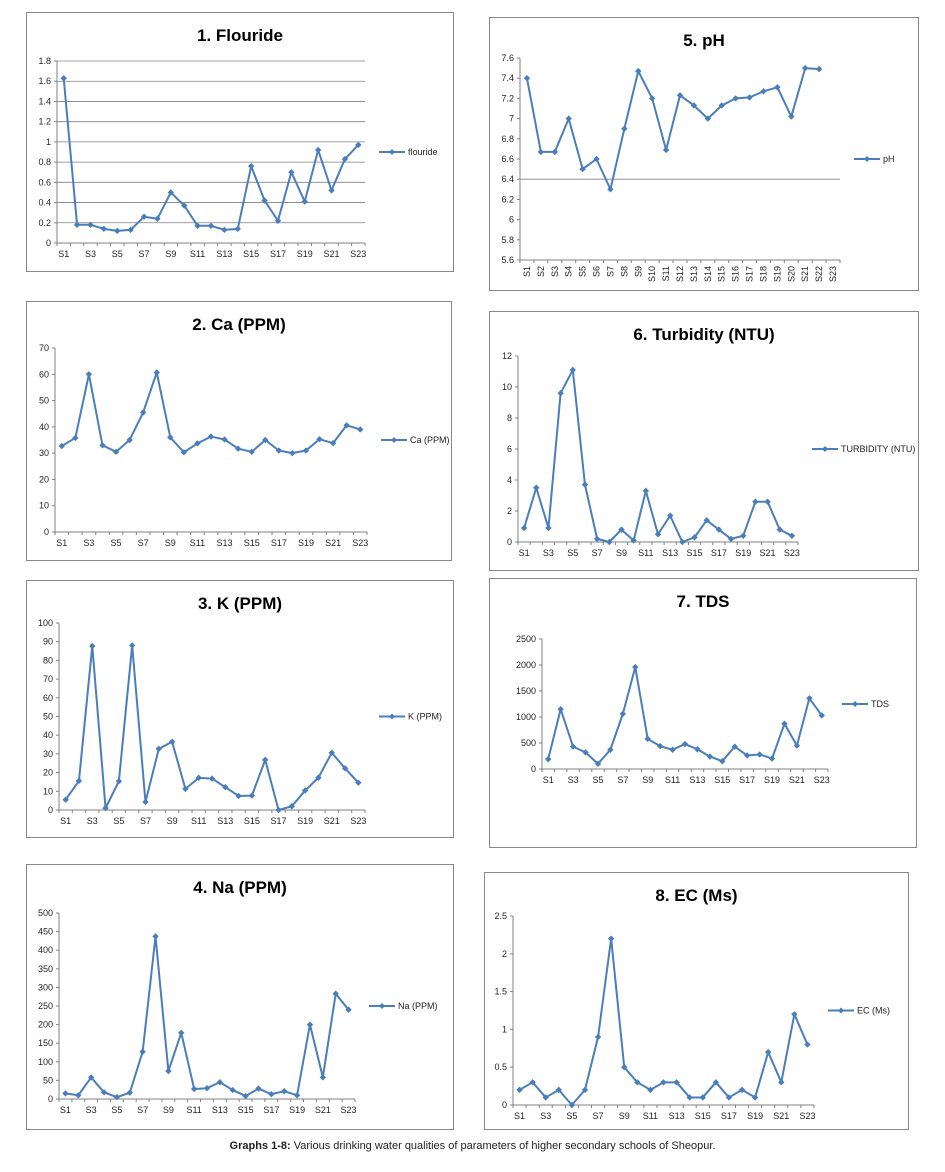 The image size is (945, 1172). I want to click on y-tick-label: 200, so click(45, 1025).